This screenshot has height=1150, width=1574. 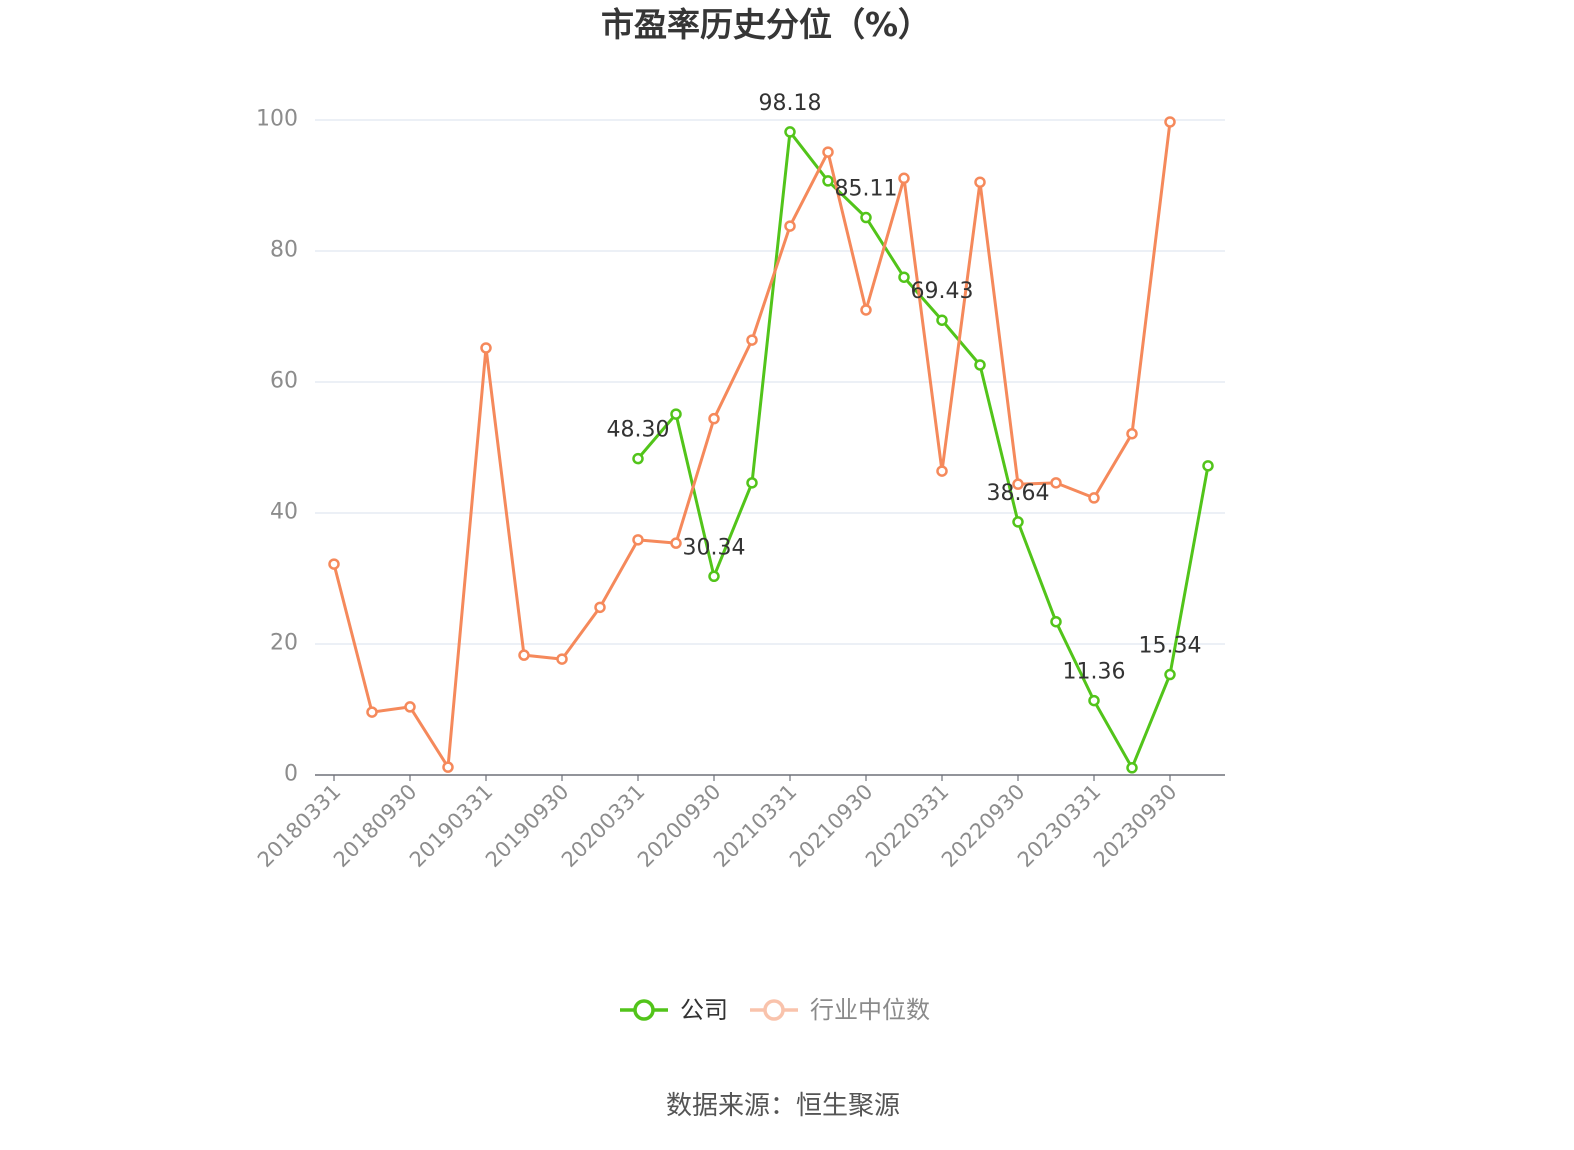 What do you see at coordinates (284, 512) in the screenshot?
I see `y-tick-label: 40` at bounding box center [284, 512].